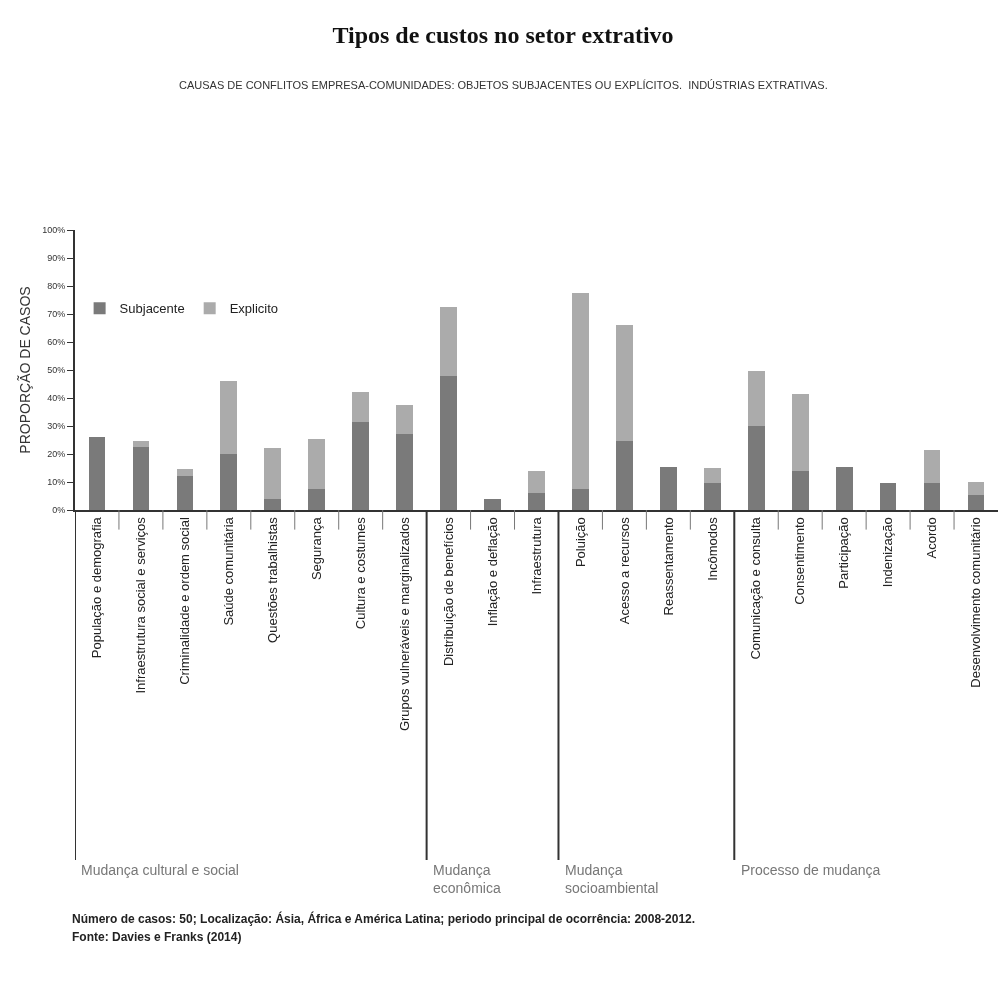 The height and width of the screenshot is (985, 1006). What do you see at coordinates (56, 398) in the screenshot?
I see `y-tick-label: 40%` at bounding box center [56, 398].